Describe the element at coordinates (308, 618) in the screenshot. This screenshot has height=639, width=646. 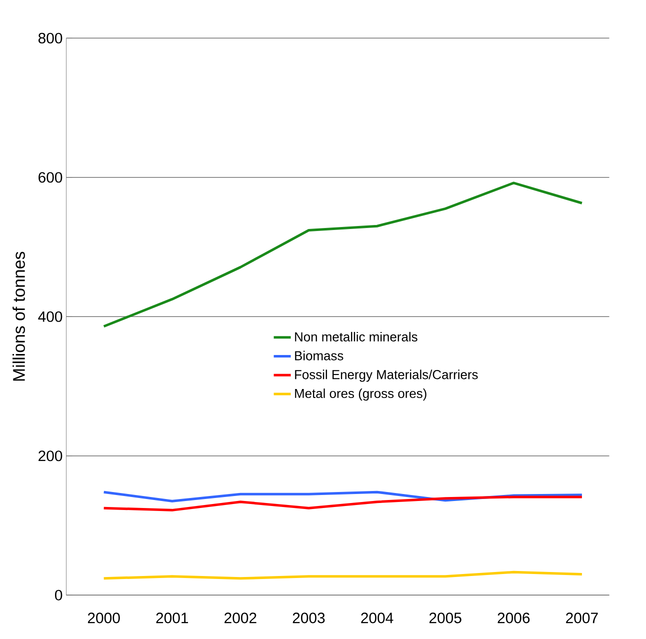
I see `x-tick-label: 2003` at that location.